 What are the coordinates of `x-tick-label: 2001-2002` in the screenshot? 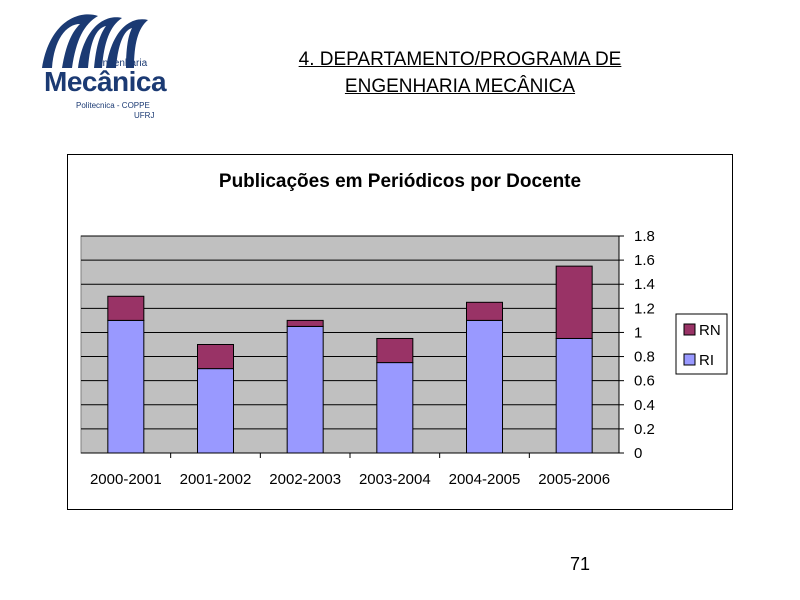 It's located at (216, 479).